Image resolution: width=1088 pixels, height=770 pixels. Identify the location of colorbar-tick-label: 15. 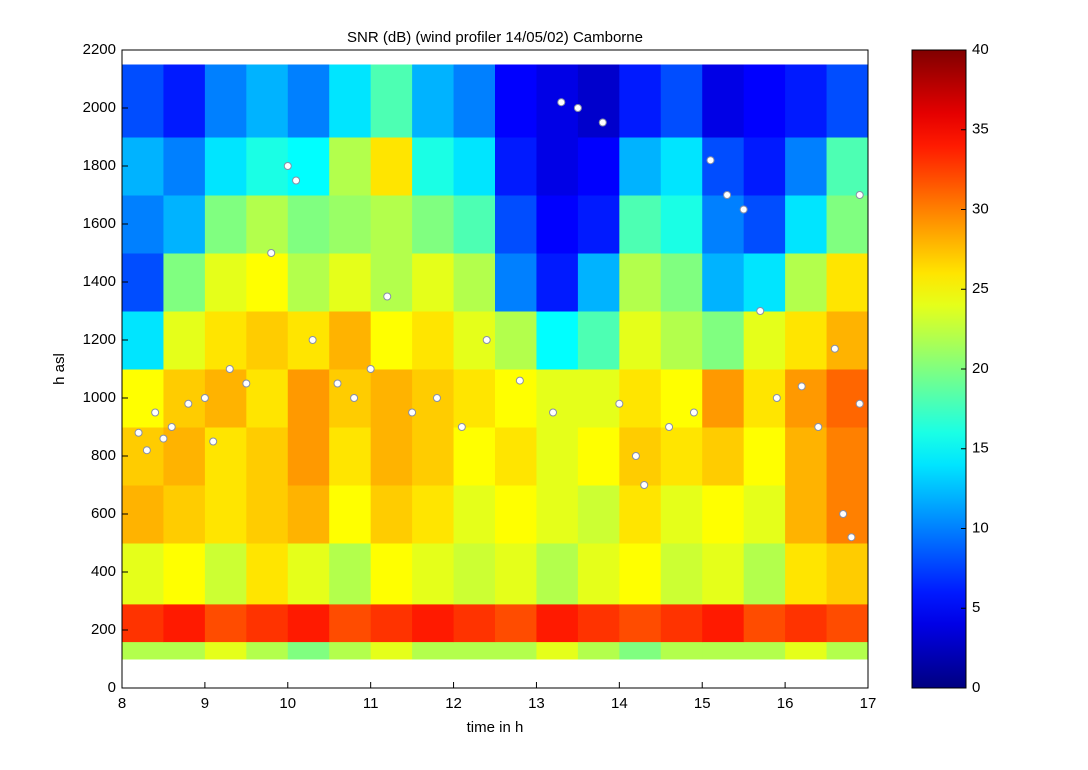
(980, 448).